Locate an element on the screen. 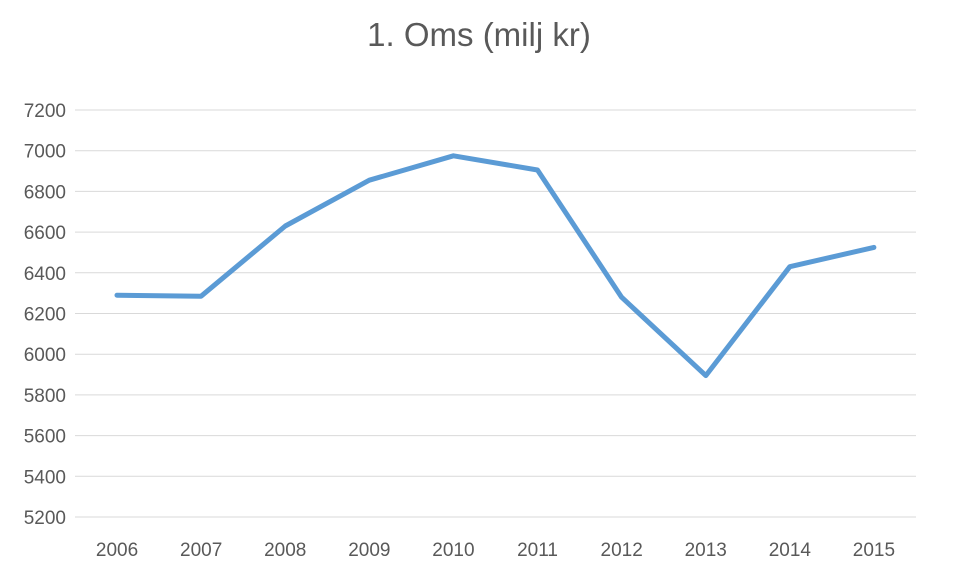 The width and height of the screenshot is (958, 565). y-tick-label: 5200 is located at coordinates (45, 518).